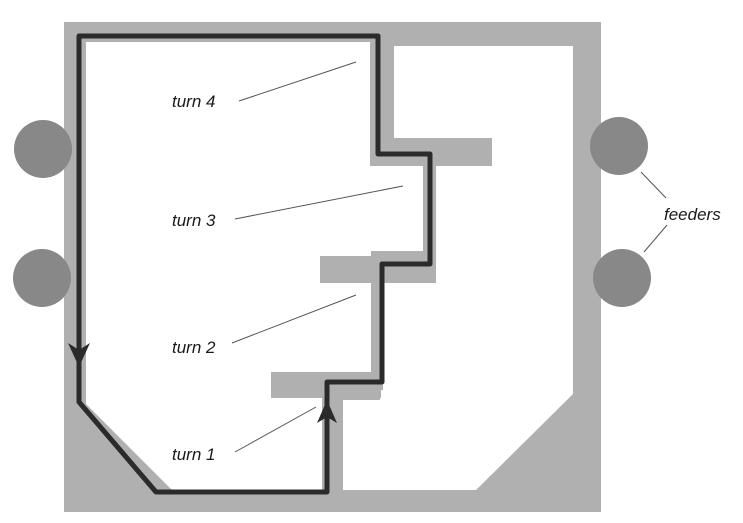  Describe the element at coordinates (79, 355) in the screenshot. I see `direction-arrow-icon` at that location.